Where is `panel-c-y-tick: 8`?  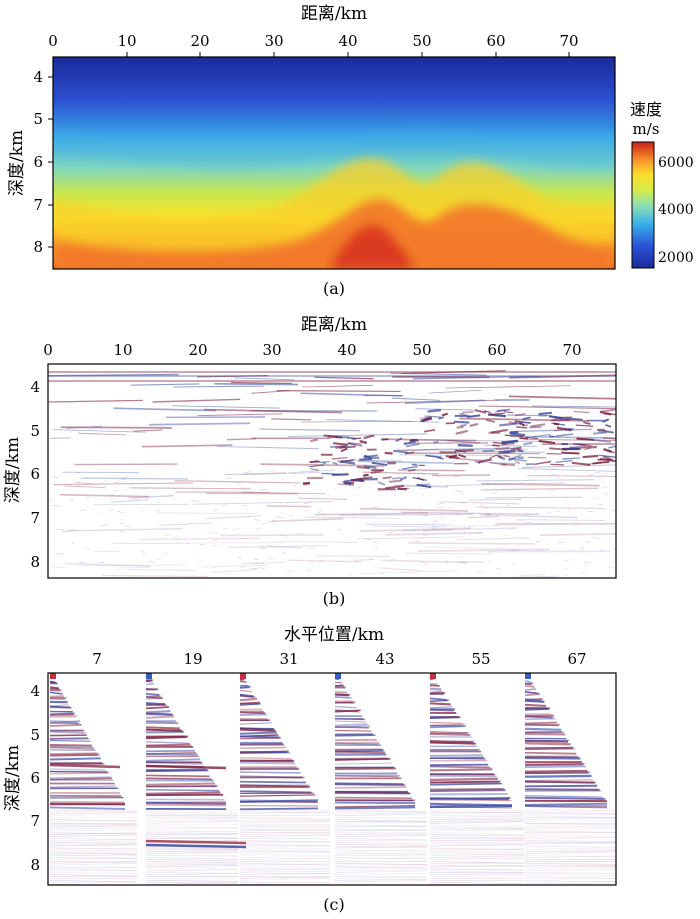
panel-c-y-tick: 8 is located at coordinates (35, 865).